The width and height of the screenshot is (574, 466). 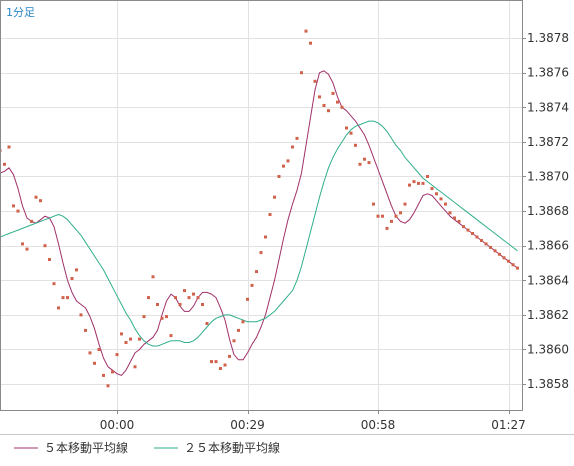 What do you see at coordinates (147, 447) in the screenshot?
I see `legend: ５本移動平均線 ２５本移動平均線` at bounding box center [147, 447].